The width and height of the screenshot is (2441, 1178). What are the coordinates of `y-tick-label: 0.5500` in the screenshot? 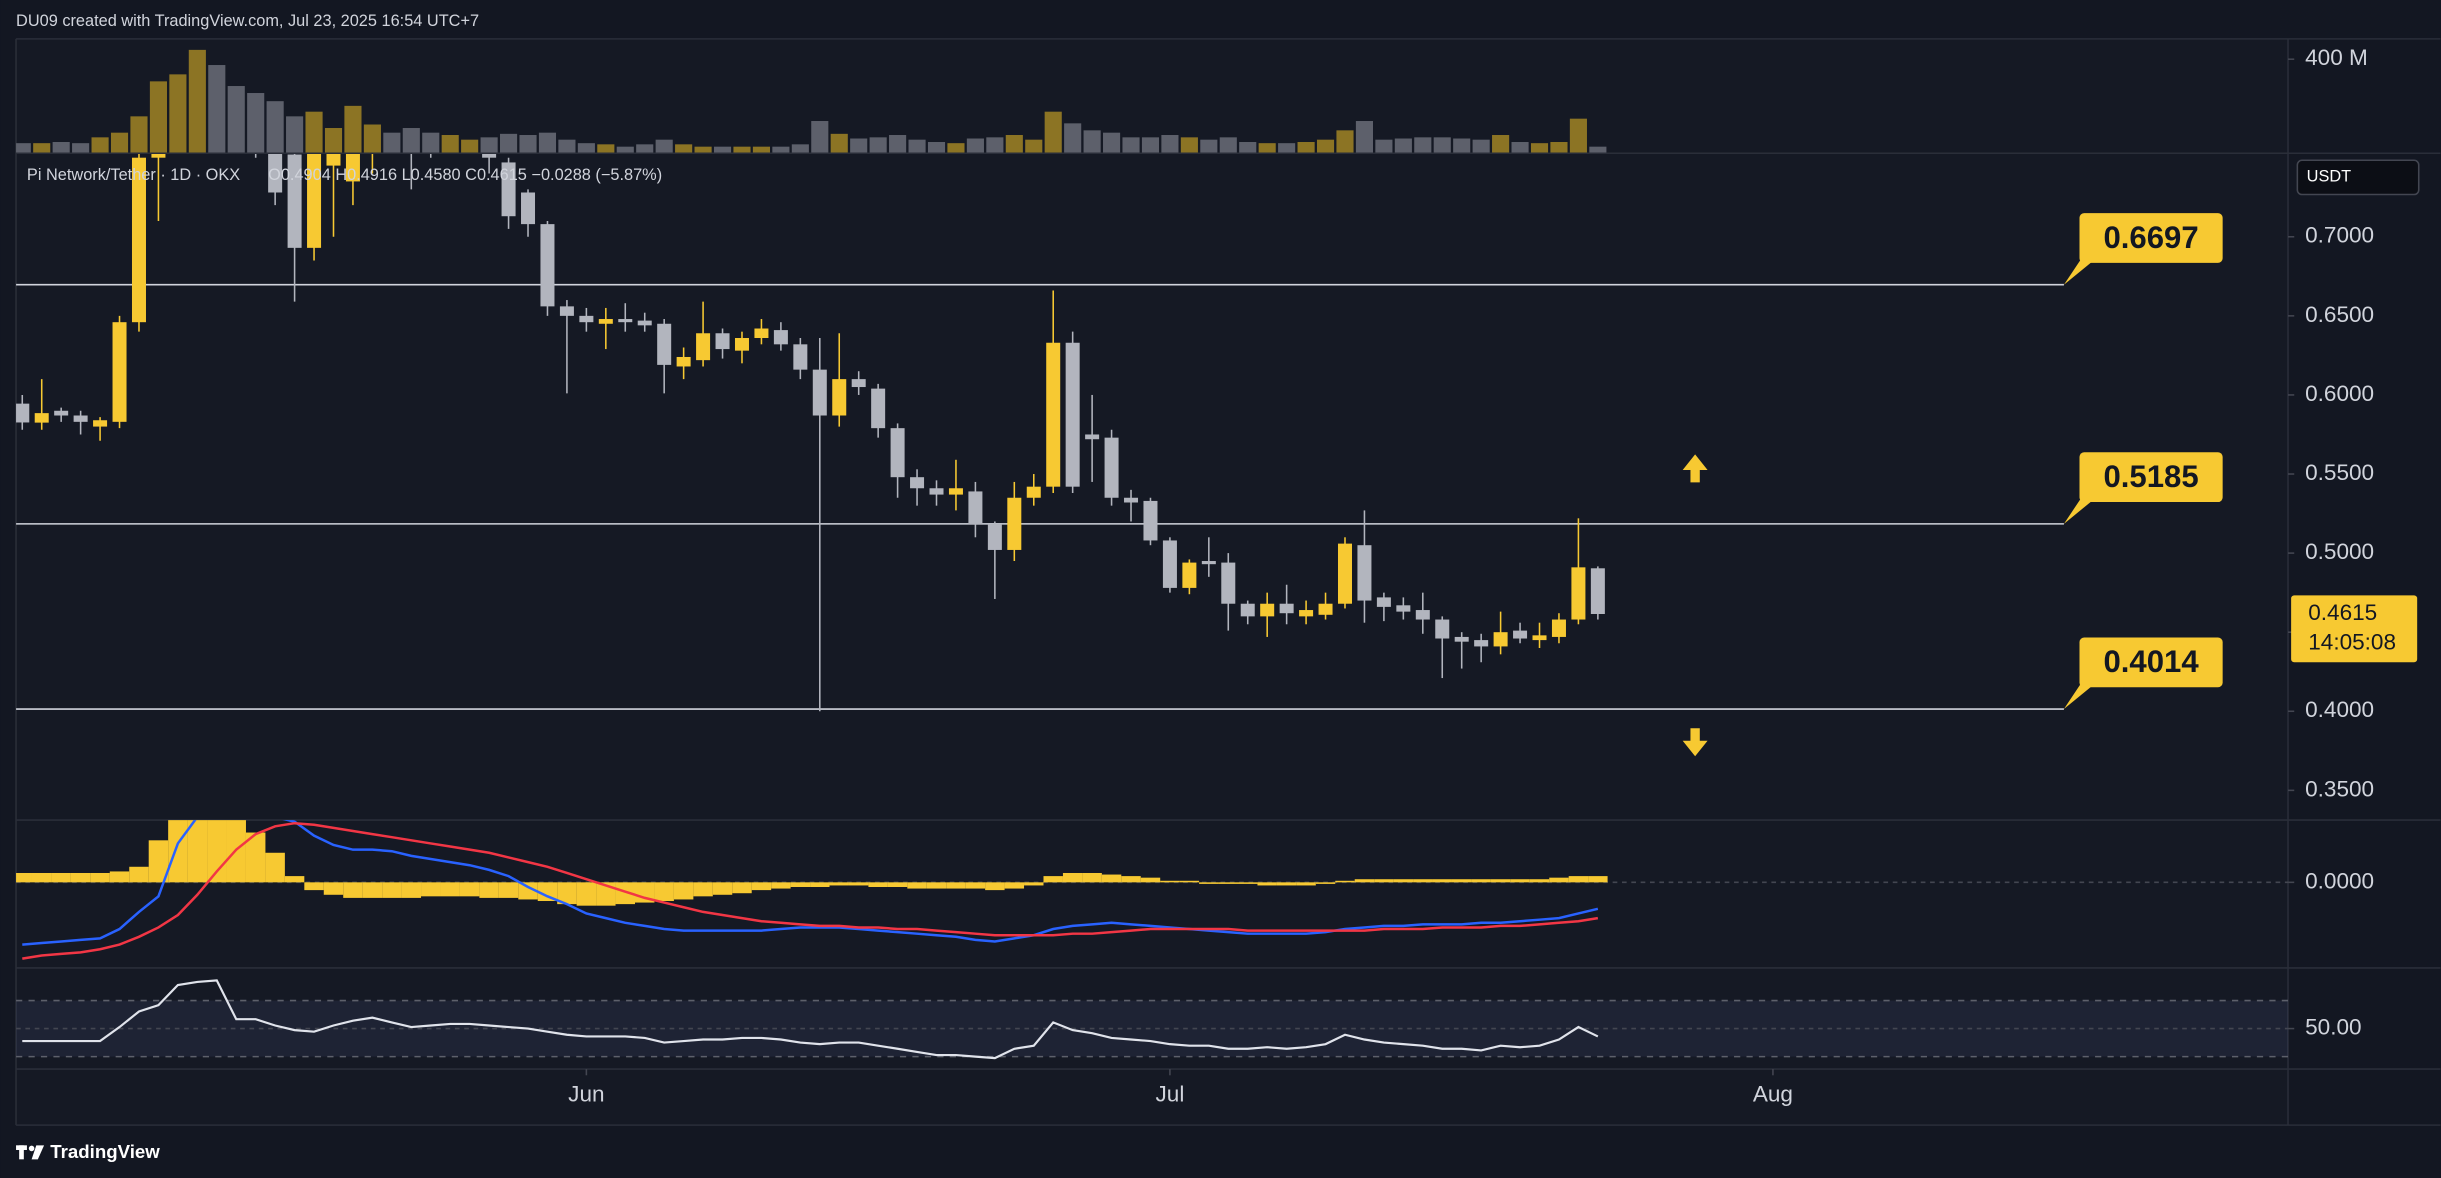 It's located at (2339, 472).